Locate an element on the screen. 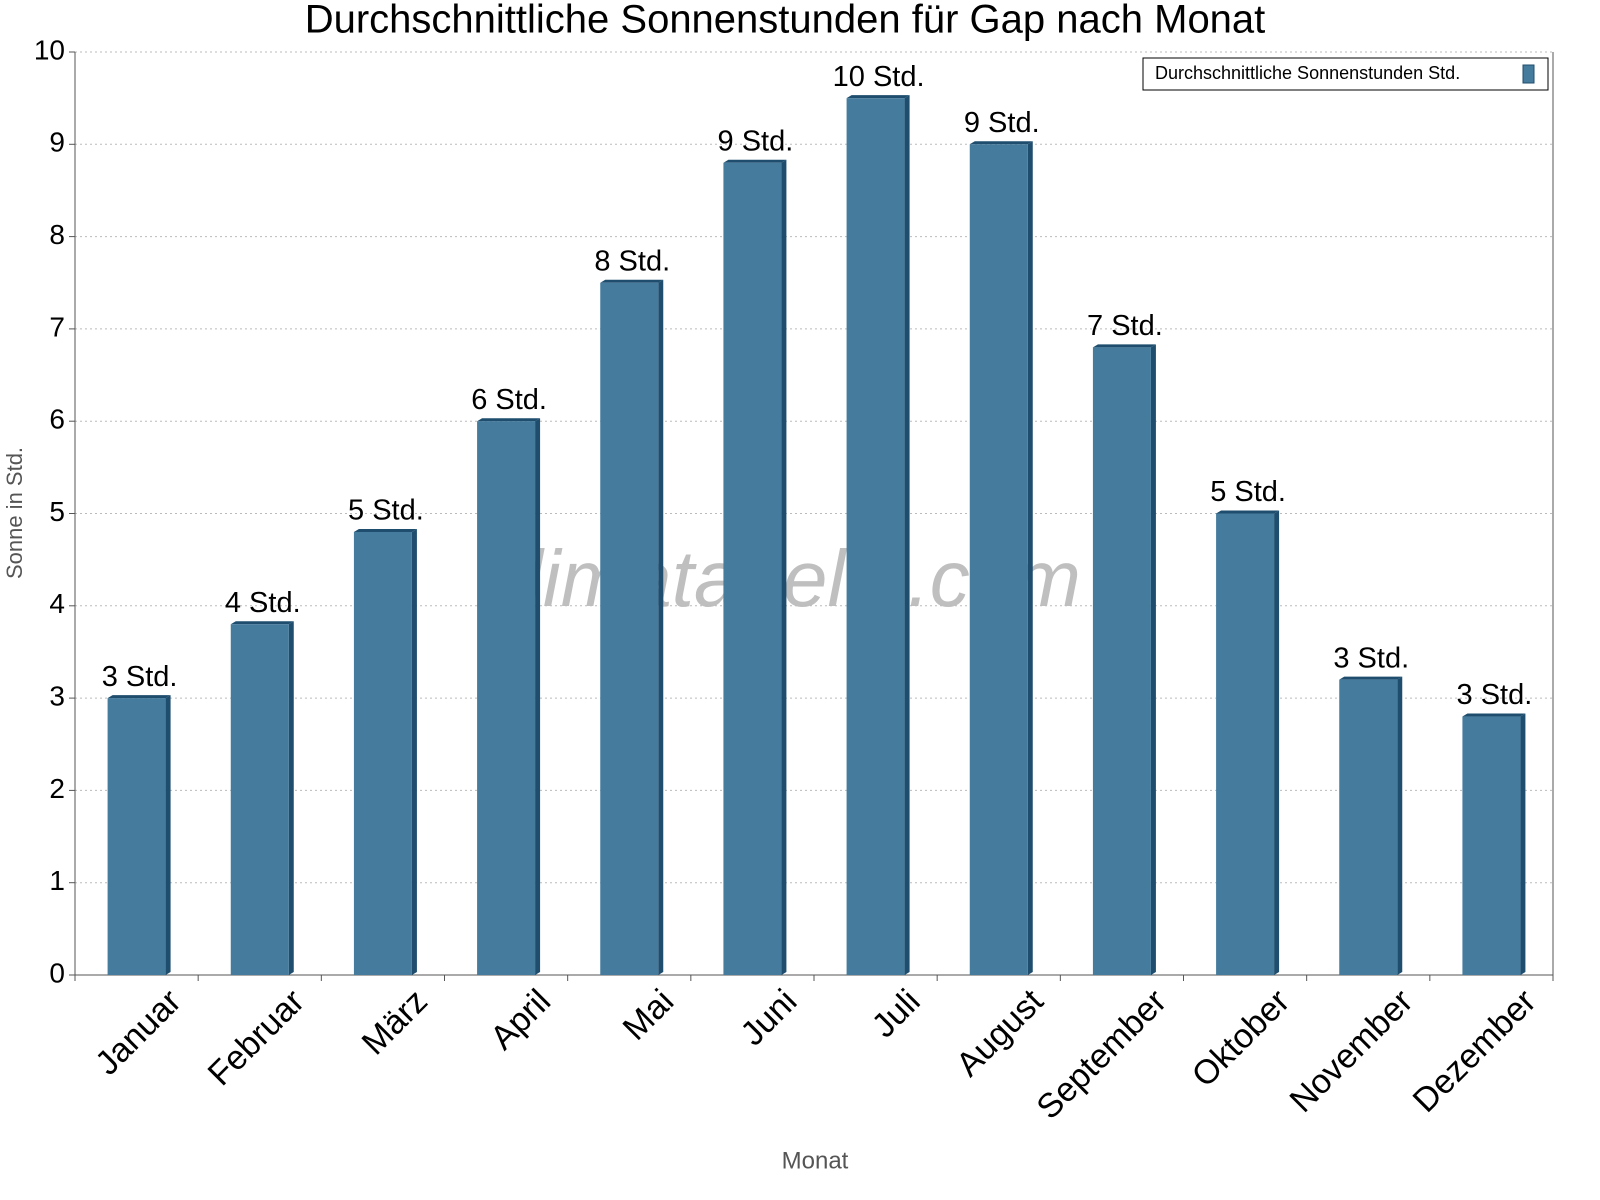  y-tick-label: 0 is located at coordinates (57, 972).